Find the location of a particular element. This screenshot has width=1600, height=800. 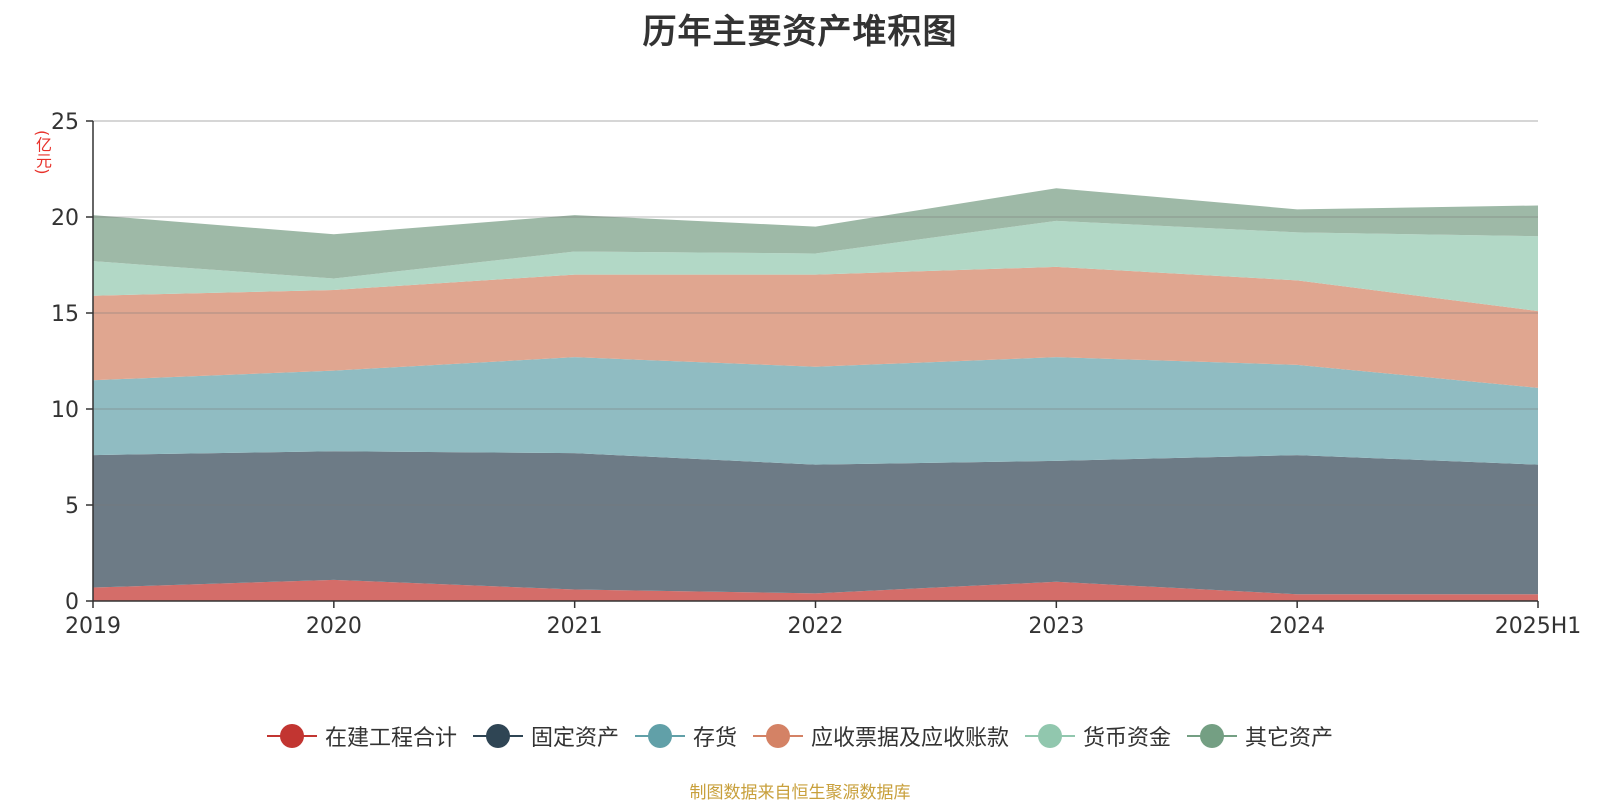

x-tick-label: 2019 is located at coordinates (93, 626).